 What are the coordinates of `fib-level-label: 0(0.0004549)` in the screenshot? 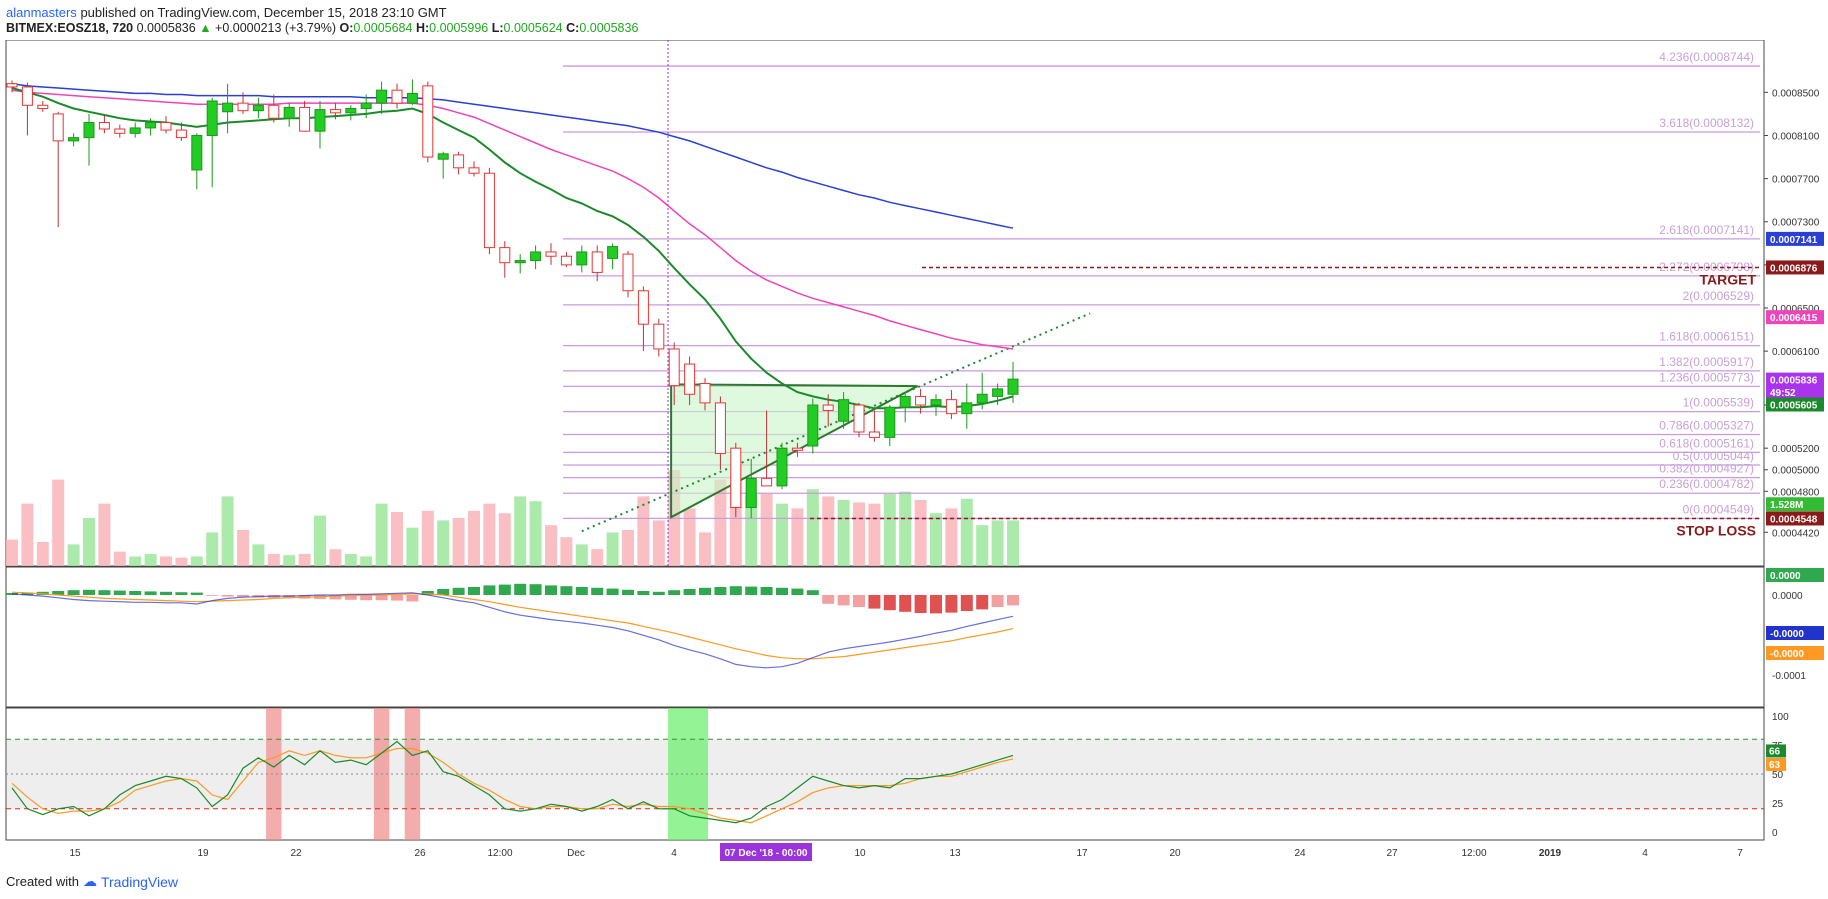 It's located at (1718, 509).